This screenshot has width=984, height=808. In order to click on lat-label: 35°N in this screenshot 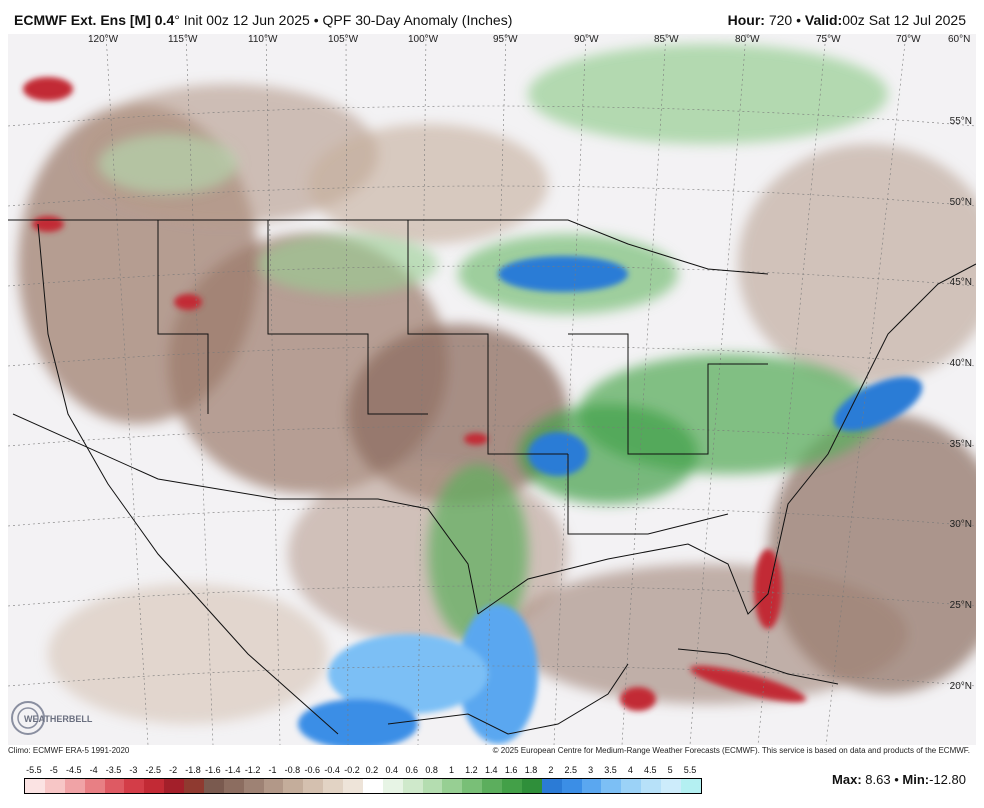, I will do `click(960, 444)`.